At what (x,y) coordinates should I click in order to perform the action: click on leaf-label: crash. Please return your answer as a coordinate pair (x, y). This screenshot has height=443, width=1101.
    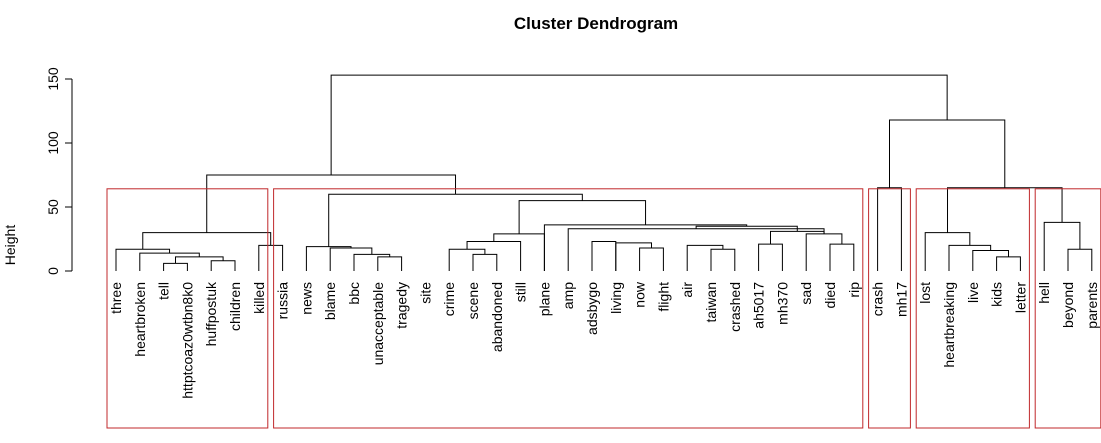
    Looking at the image, I should click on (878, 299).